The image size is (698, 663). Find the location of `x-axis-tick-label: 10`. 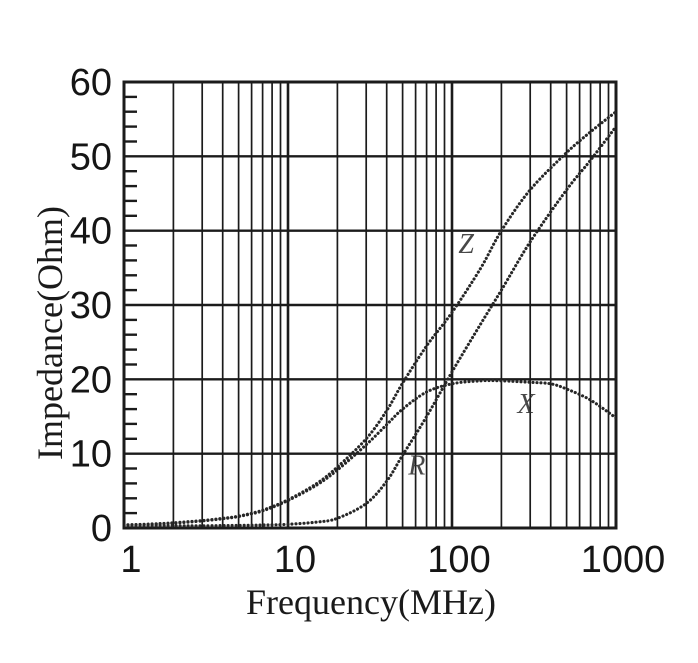

x-axis-tick-label: 10 is located at coordinates (295, 560).